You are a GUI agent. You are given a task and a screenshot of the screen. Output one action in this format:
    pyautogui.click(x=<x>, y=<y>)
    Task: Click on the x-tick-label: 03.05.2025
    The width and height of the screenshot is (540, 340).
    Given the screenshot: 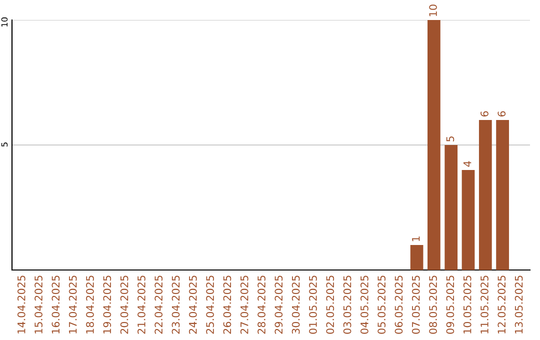 What is the action you would take?
    pyautogui.click(x=347, y=305)
    